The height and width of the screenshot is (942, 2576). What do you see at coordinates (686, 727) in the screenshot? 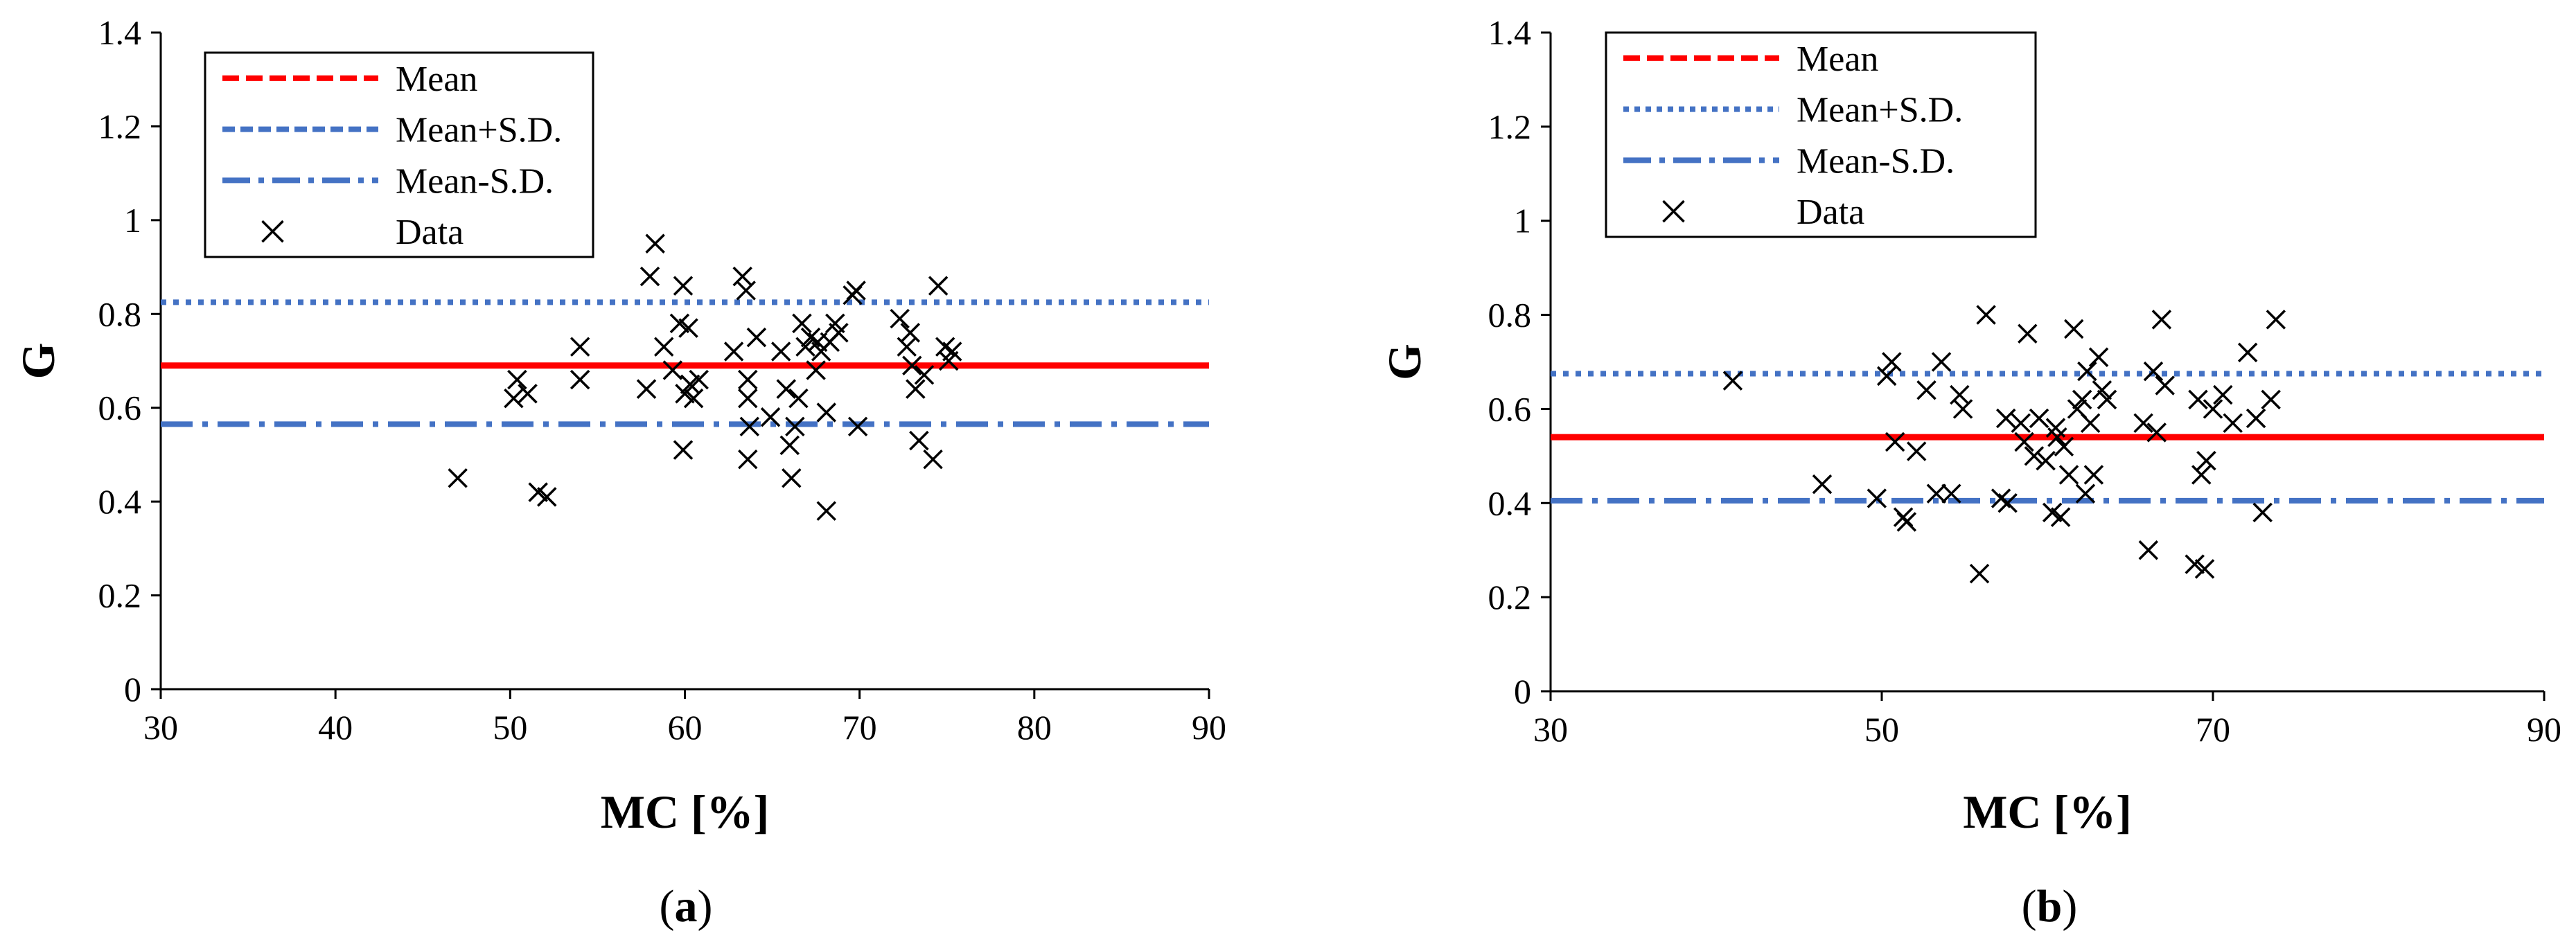
I see `x-tick-label: 60` at bounding box center [686, 727].